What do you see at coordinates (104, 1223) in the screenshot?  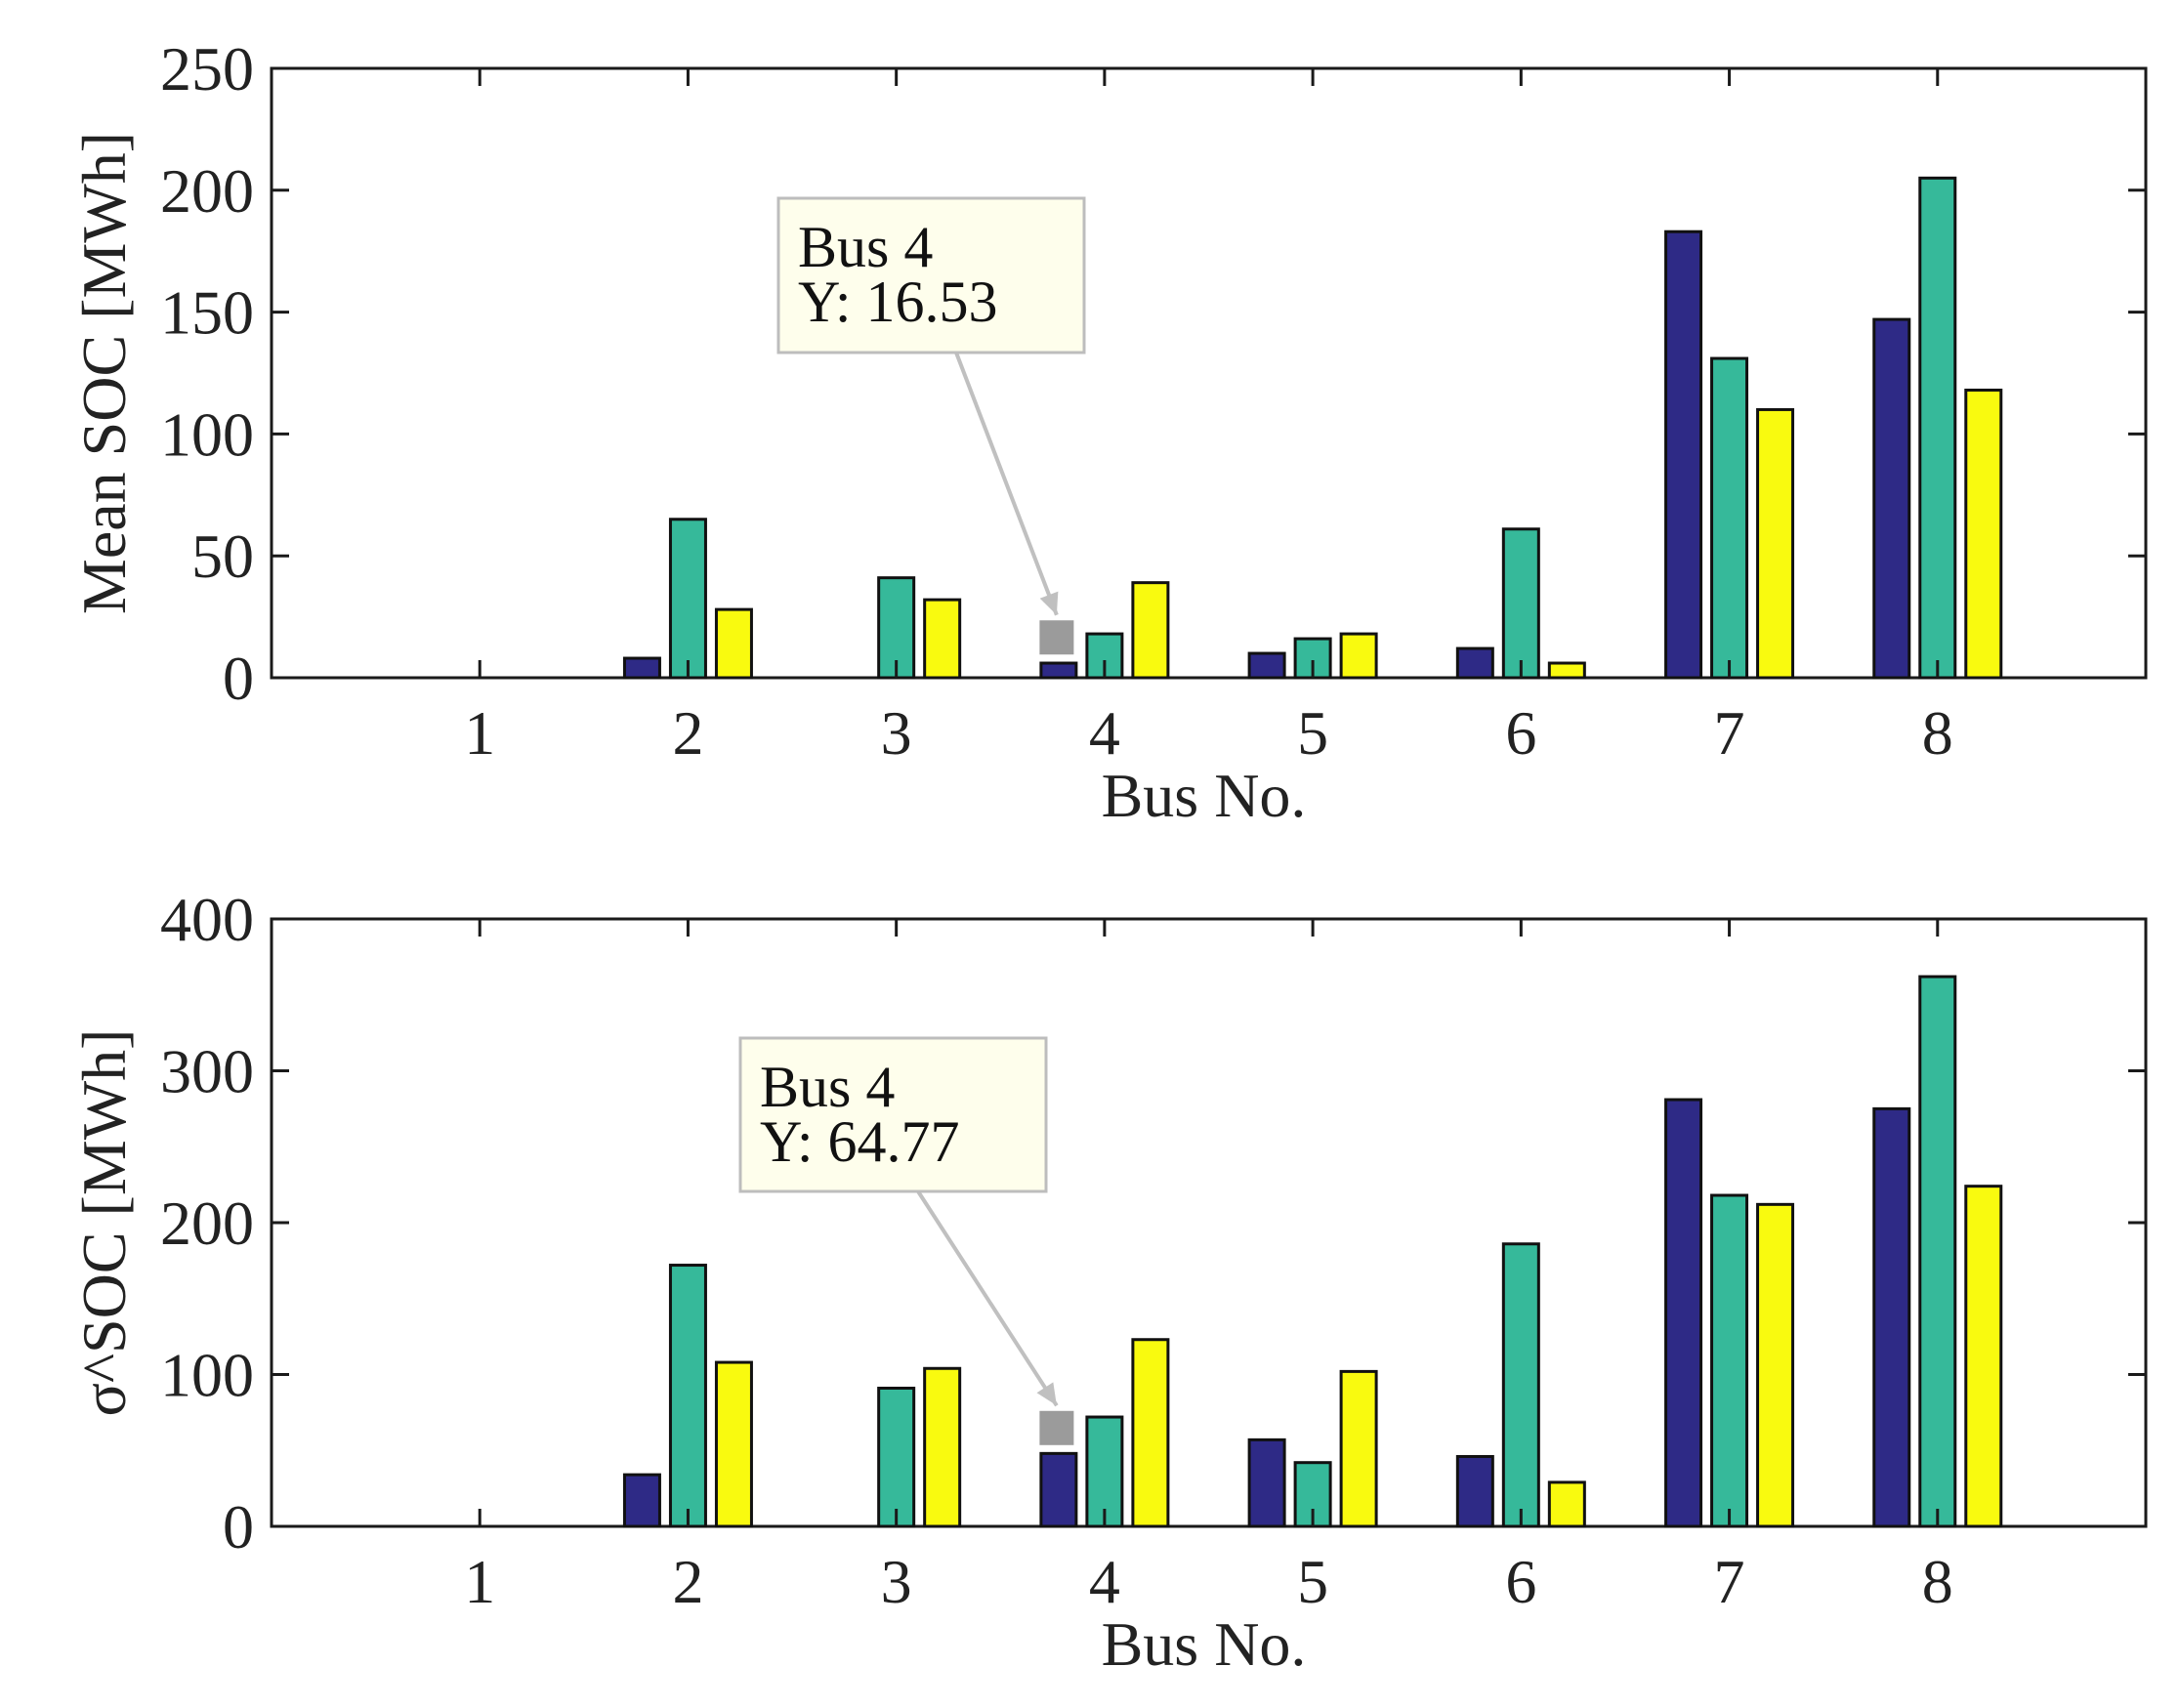 I see `y-axis-label: σ^SOC [MWh]` at bounding box center [104, 1223].